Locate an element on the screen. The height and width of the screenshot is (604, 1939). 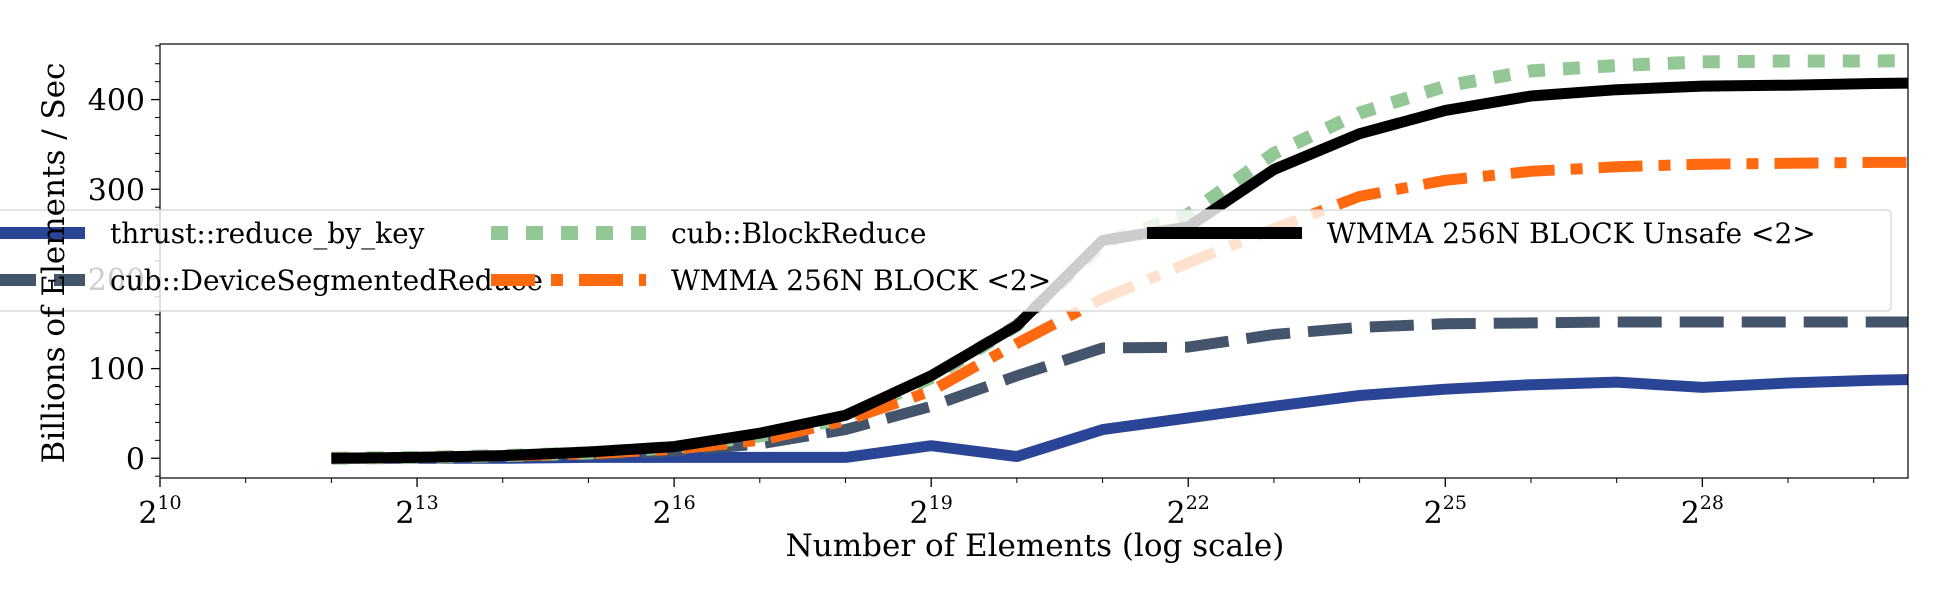
series-line-thrust-reduce-by-key is located at coordinates (1119, 419).